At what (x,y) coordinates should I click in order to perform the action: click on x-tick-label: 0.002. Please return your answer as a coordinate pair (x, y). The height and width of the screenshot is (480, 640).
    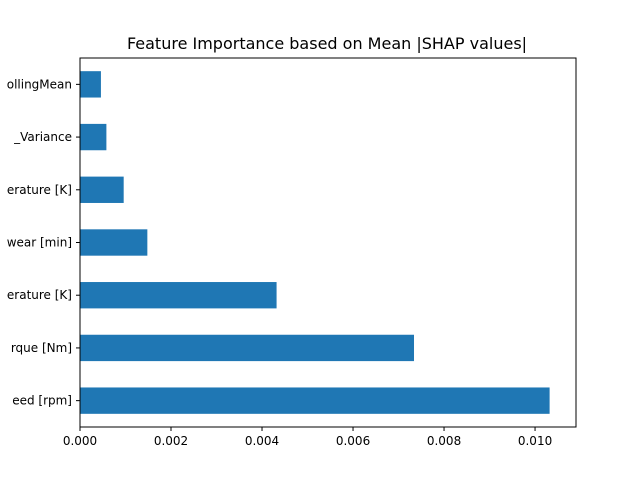
    Looking at the image, I should click on (171, 441).